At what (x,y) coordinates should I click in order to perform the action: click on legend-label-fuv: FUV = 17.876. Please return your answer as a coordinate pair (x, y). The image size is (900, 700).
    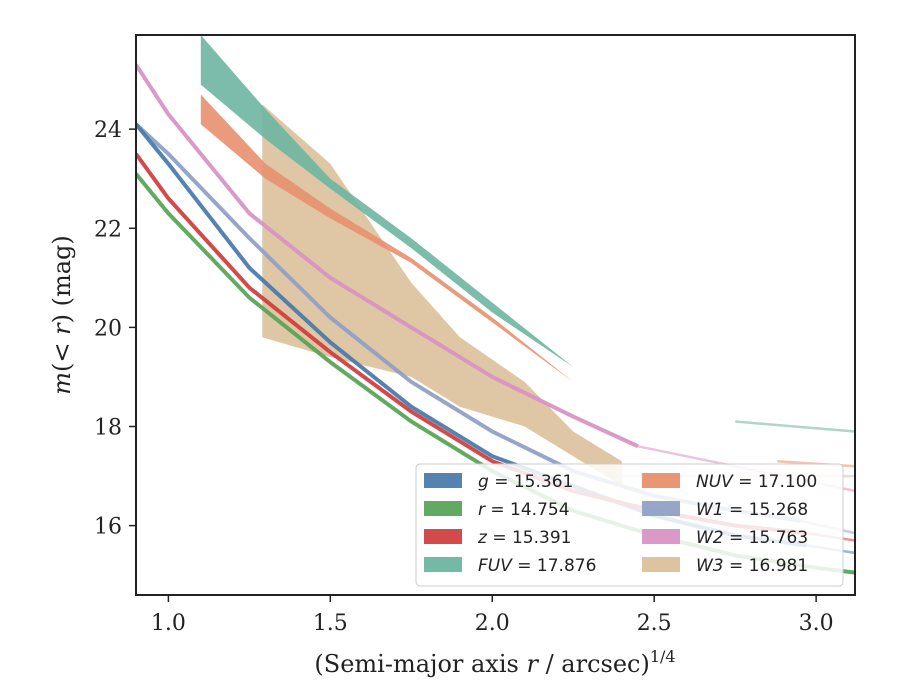
    Looking at the image, I should click on (537, 566).